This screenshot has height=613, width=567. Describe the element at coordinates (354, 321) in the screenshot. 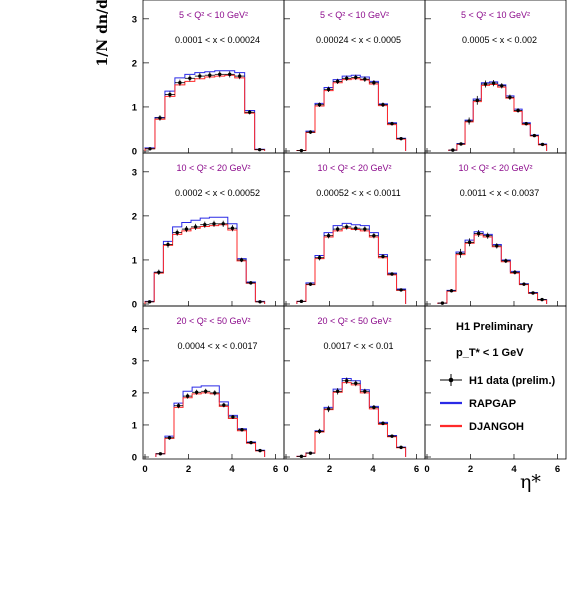

I see `panel-q2-label: 20 < Q² < 50 GeV²` at that location.